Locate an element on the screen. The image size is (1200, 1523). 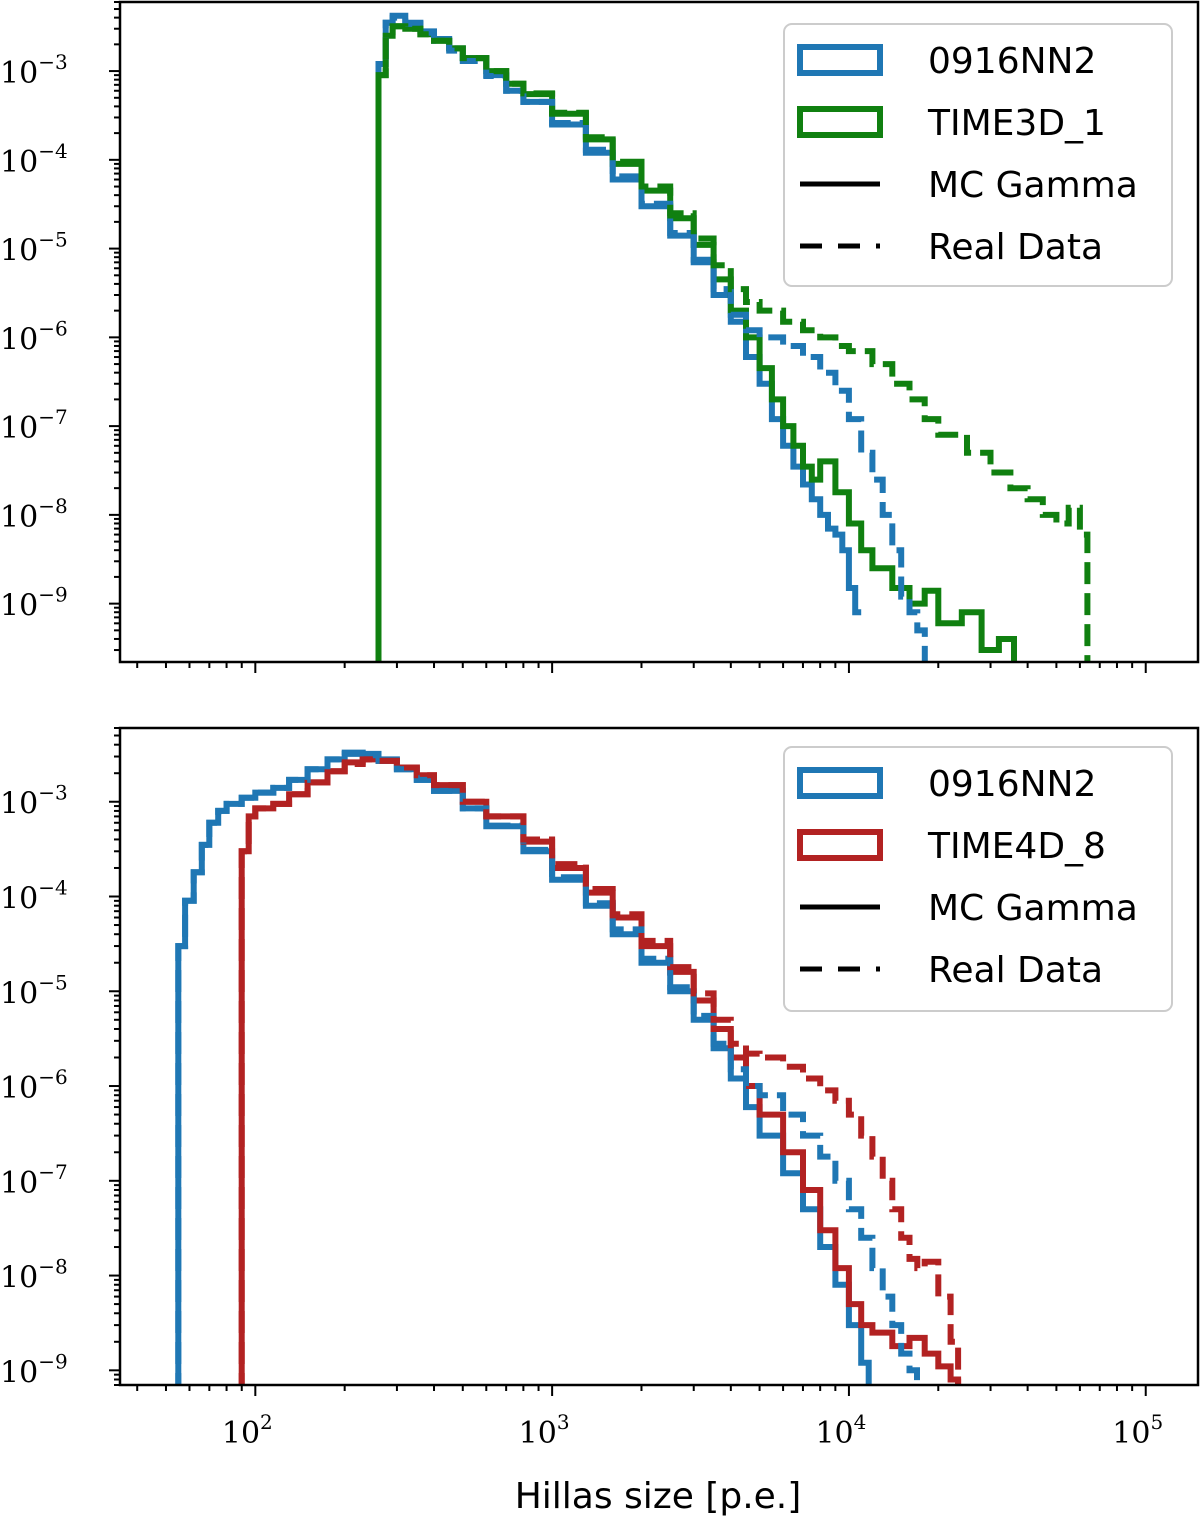
x-tick-label: 10³ is located at coordinates (544, 1430).